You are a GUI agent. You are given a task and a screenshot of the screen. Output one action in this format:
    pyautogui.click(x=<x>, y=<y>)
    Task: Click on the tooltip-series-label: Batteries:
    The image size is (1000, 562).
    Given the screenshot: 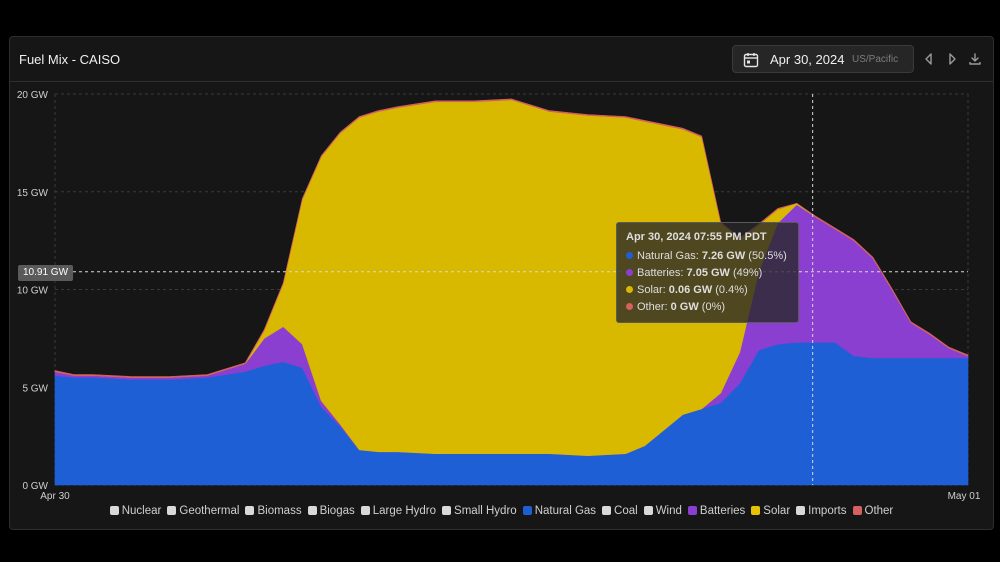 What is the action you would take?
    pyautogui.click(x=662, y=273)
    